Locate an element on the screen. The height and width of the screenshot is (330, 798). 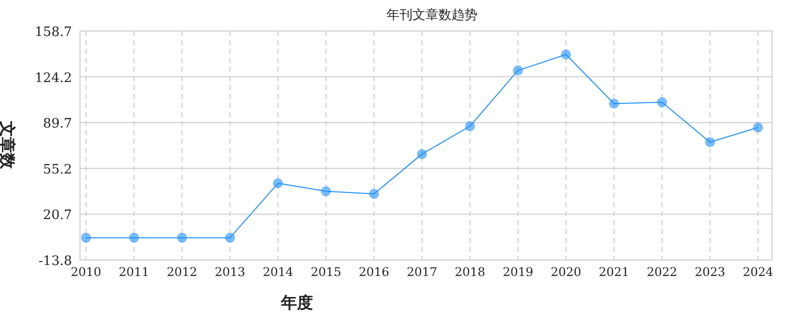
x-tick-label: 2021 is located at coordinates (614, 272).